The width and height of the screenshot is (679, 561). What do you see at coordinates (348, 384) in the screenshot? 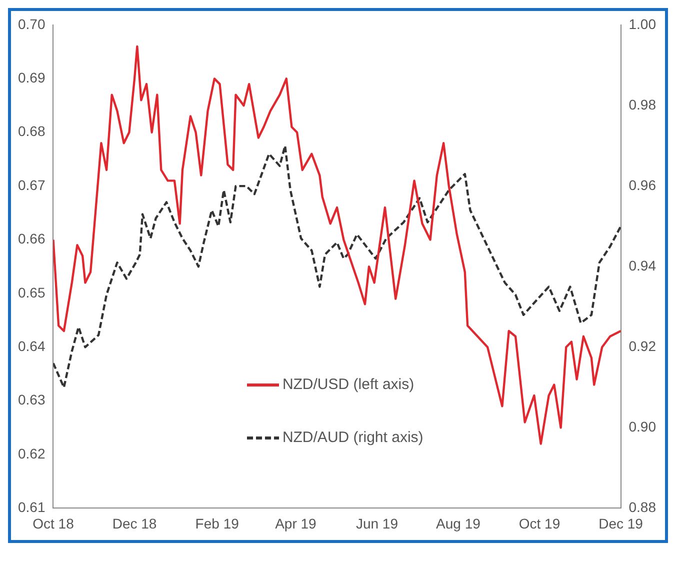
I see `legend-label: NZD/USD (left axis)` at bounding box center [348, 384].